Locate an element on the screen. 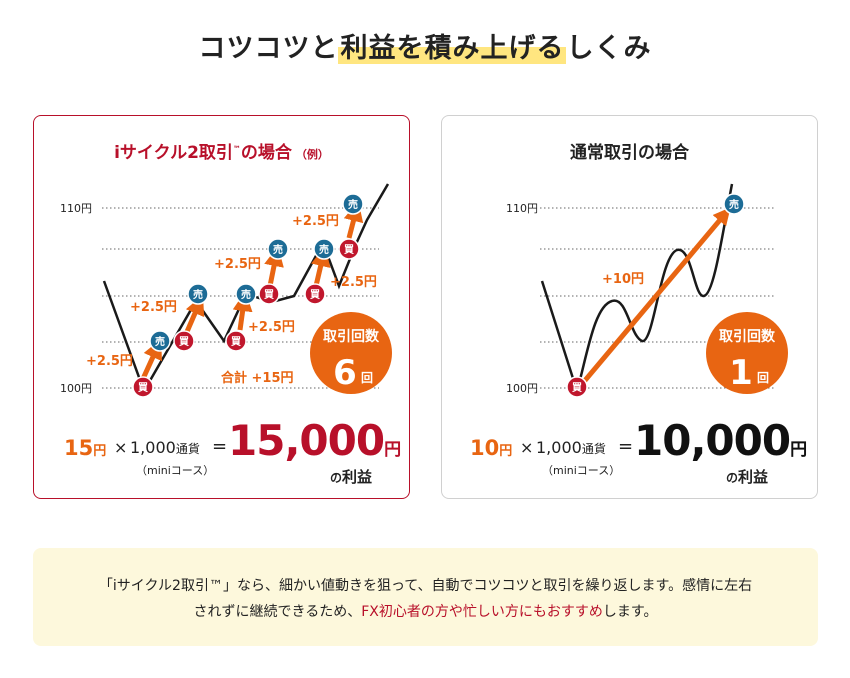  profit-amount: 10,000円 is located at coordinates (721, 440).